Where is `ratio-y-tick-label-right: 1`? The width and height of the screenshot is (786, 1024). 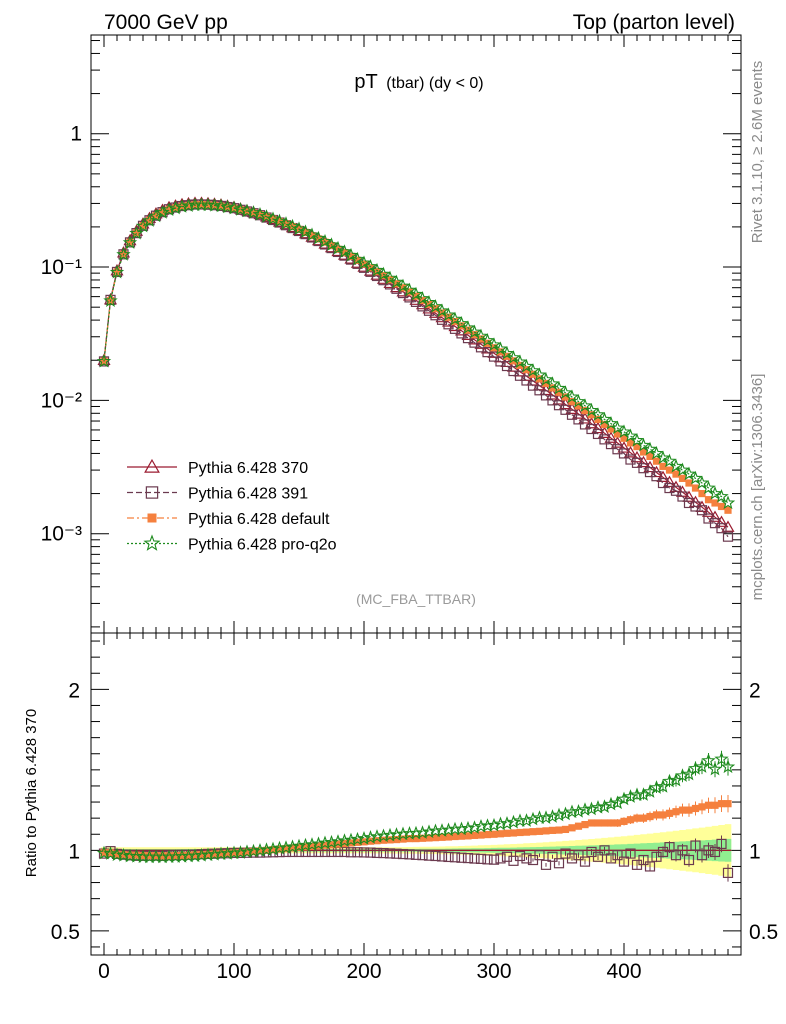 ratio-y-tick-label-right: 1 is located at coordinates (755, 851).